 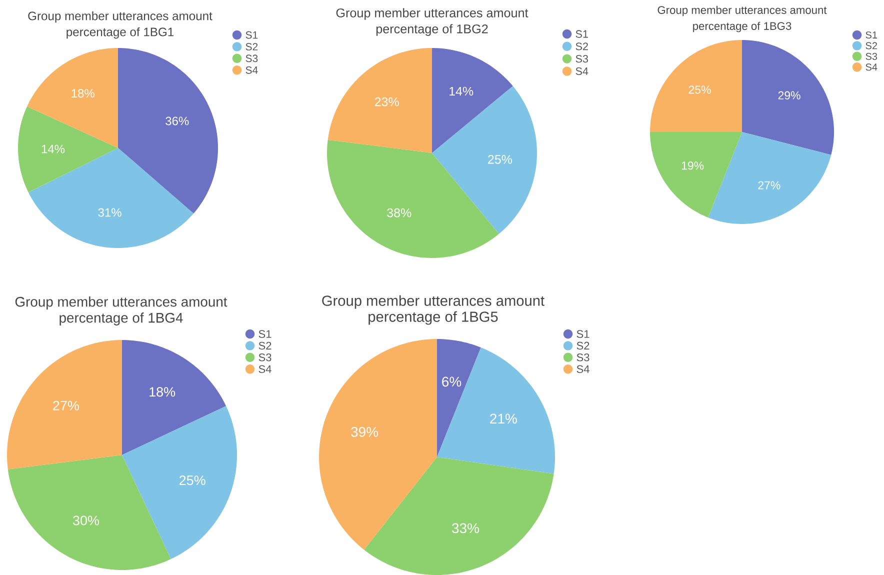 I want to click on chart-title: Group member utterances amount percentage of 1BG3, so click(x=742, y=19).